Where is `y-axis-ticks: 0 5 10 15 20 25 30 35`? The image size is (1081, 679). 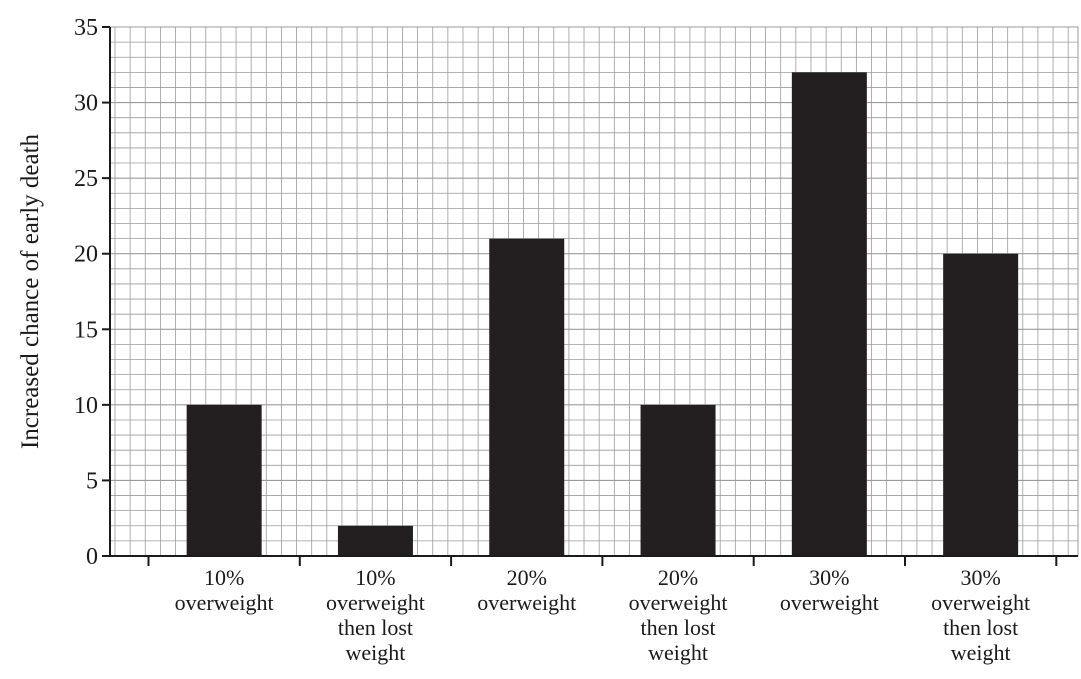 y-axis-ticks: 0 5 10 15 20 25 30 35 is located at coordinates (92, 292).